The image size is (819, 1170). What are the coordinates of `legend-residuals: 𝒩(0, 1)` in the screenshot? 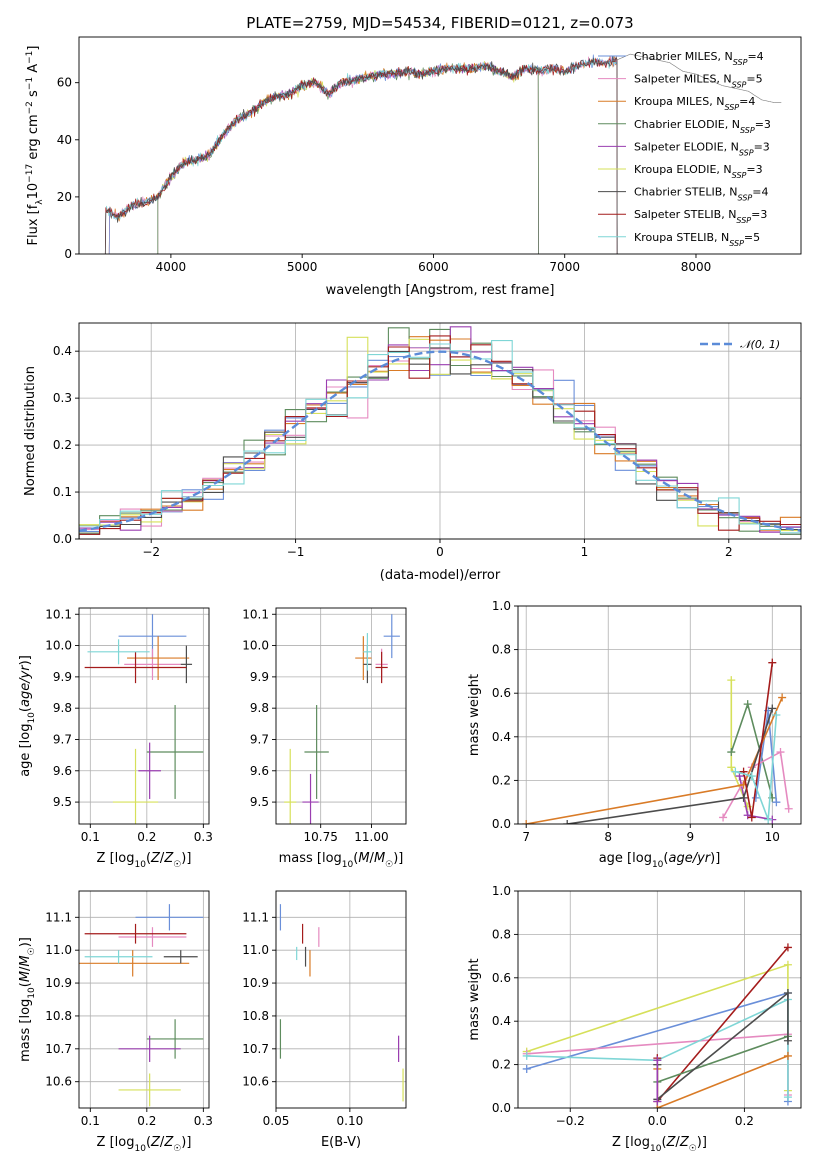 It's located at (740, 344).